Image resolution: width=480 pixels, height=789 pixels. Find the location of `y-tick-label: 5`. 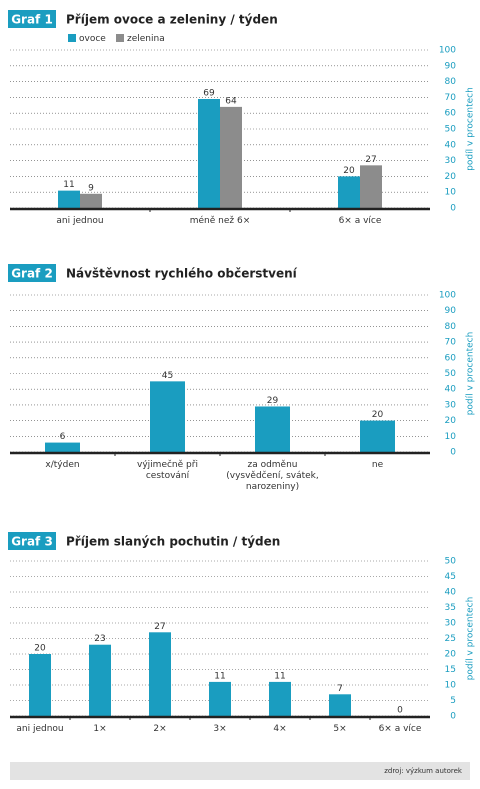

y-tick-label: 5 is located at coordinates (453, 701).